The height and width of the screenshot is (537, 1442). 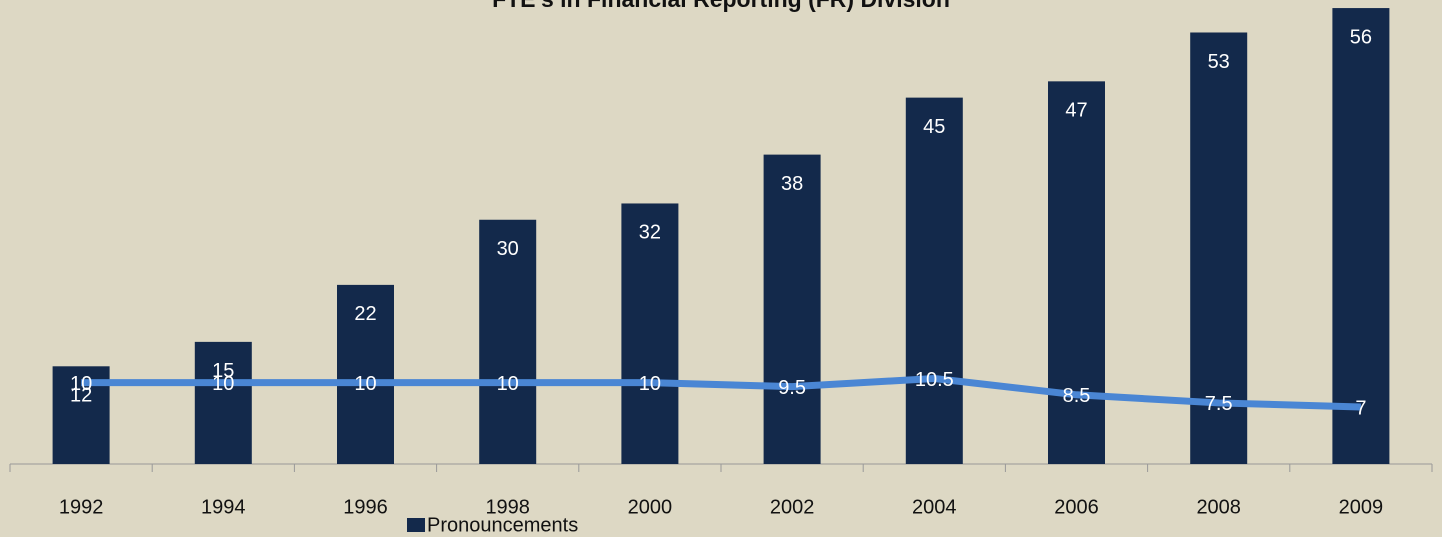 What do you see at coordinates (1361, 507) in the screenshot?
I see `x-tick-label: 2009` at bounding box center [1361, 507].